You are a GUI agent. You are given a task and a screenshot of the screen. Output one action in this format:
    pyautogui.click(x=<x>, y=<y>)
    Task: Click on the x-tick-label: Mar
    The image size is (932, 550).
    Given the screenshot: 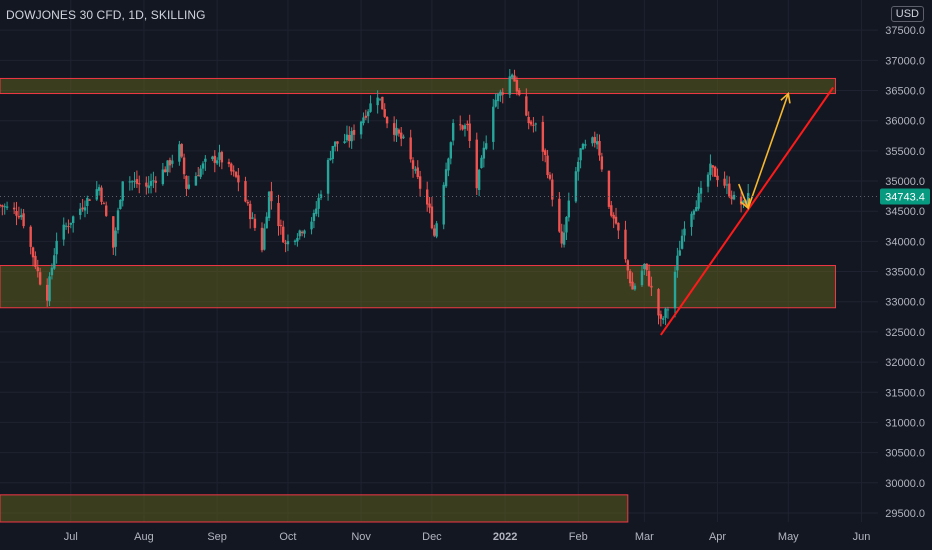 What is the action you would take?
    pyautogui.click(x=644, y=537)
    